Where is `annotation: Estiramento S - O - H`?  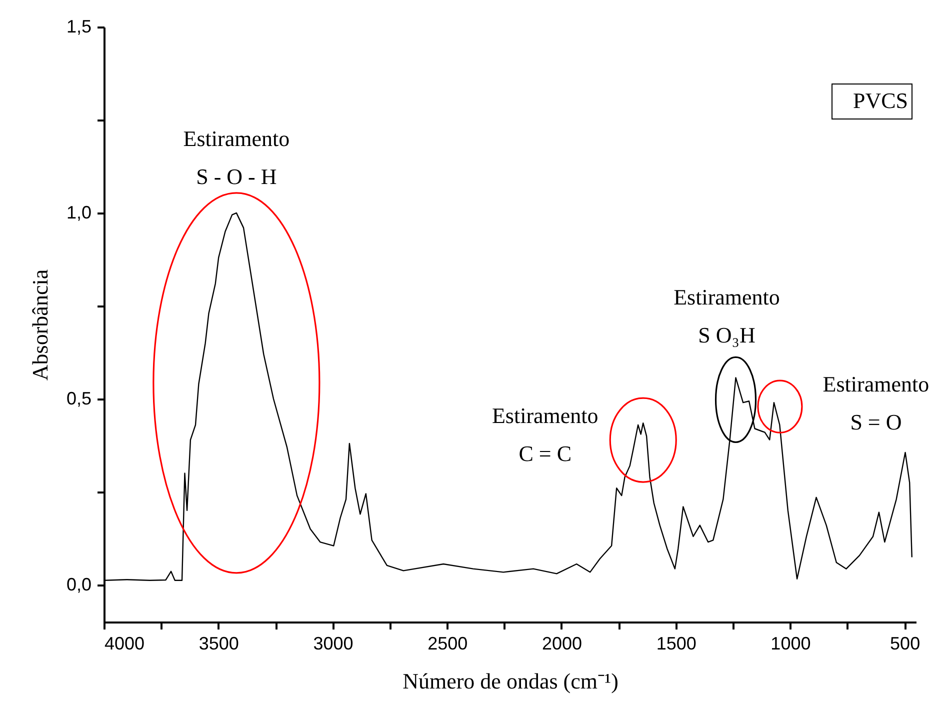
annotation: Estiramento S - O - H is located at coordinates (236, 157).